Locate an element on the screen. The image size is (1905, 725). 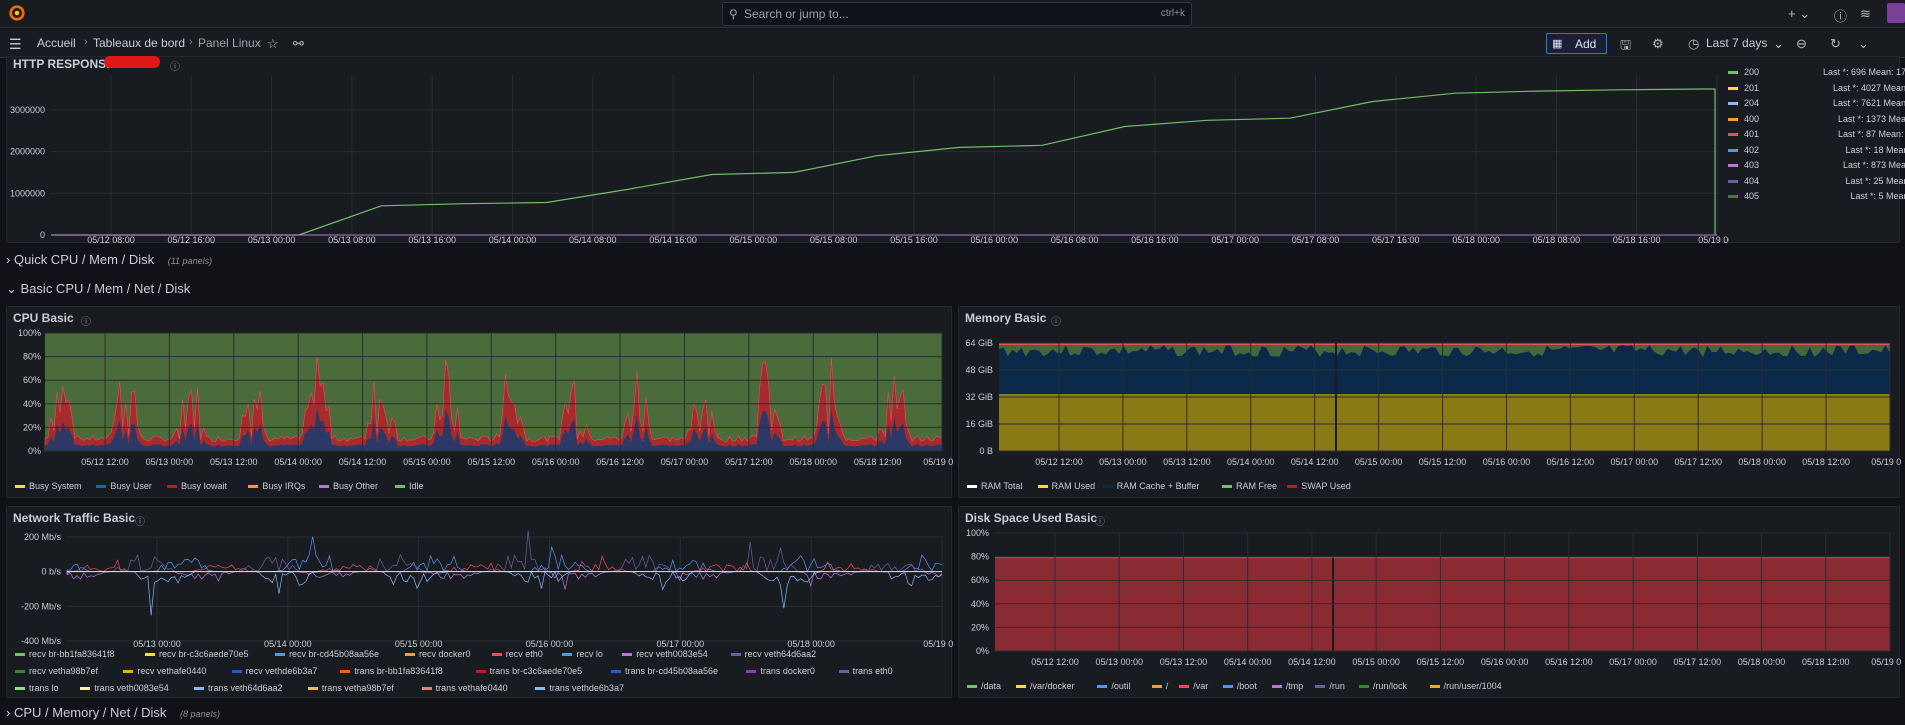
legend-item: recv br-cd45b08aa56e is located at coordinates (327, 654).